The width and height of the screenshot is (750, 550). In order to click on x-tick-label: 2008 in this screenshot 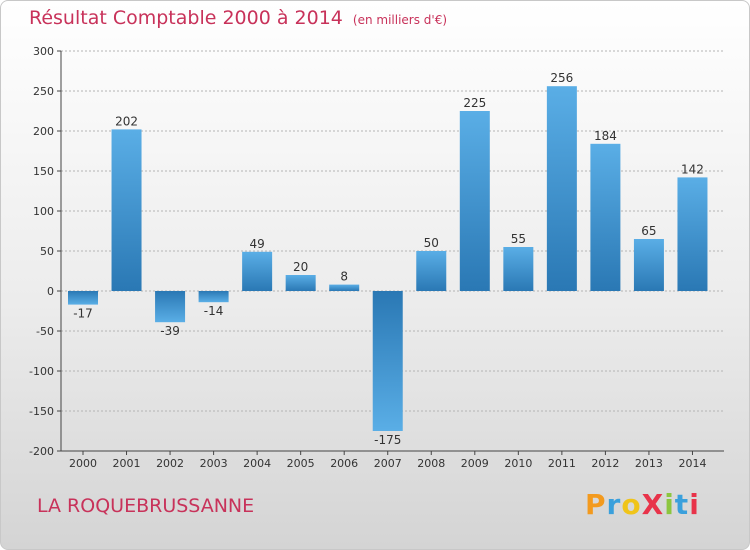, I will do `click(431, 463)`.